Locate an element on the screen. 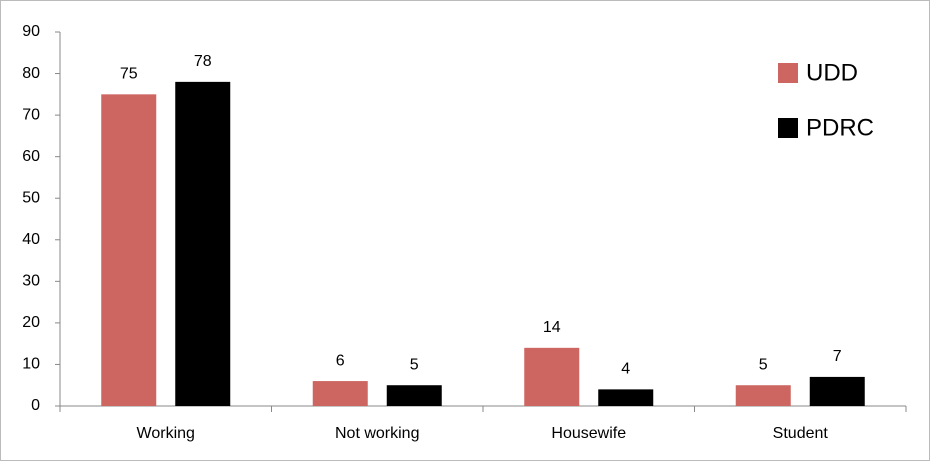 The height and width of the screenshot is (462, 931). data-label: 14 is located at coordinates (552, 327).